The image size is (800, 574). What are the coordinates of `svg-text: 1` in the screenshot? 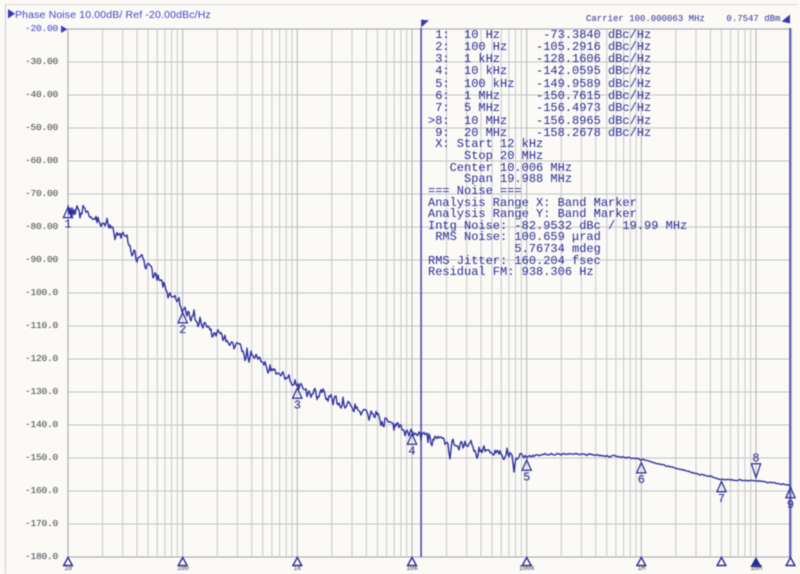 It's located at (67, 225).